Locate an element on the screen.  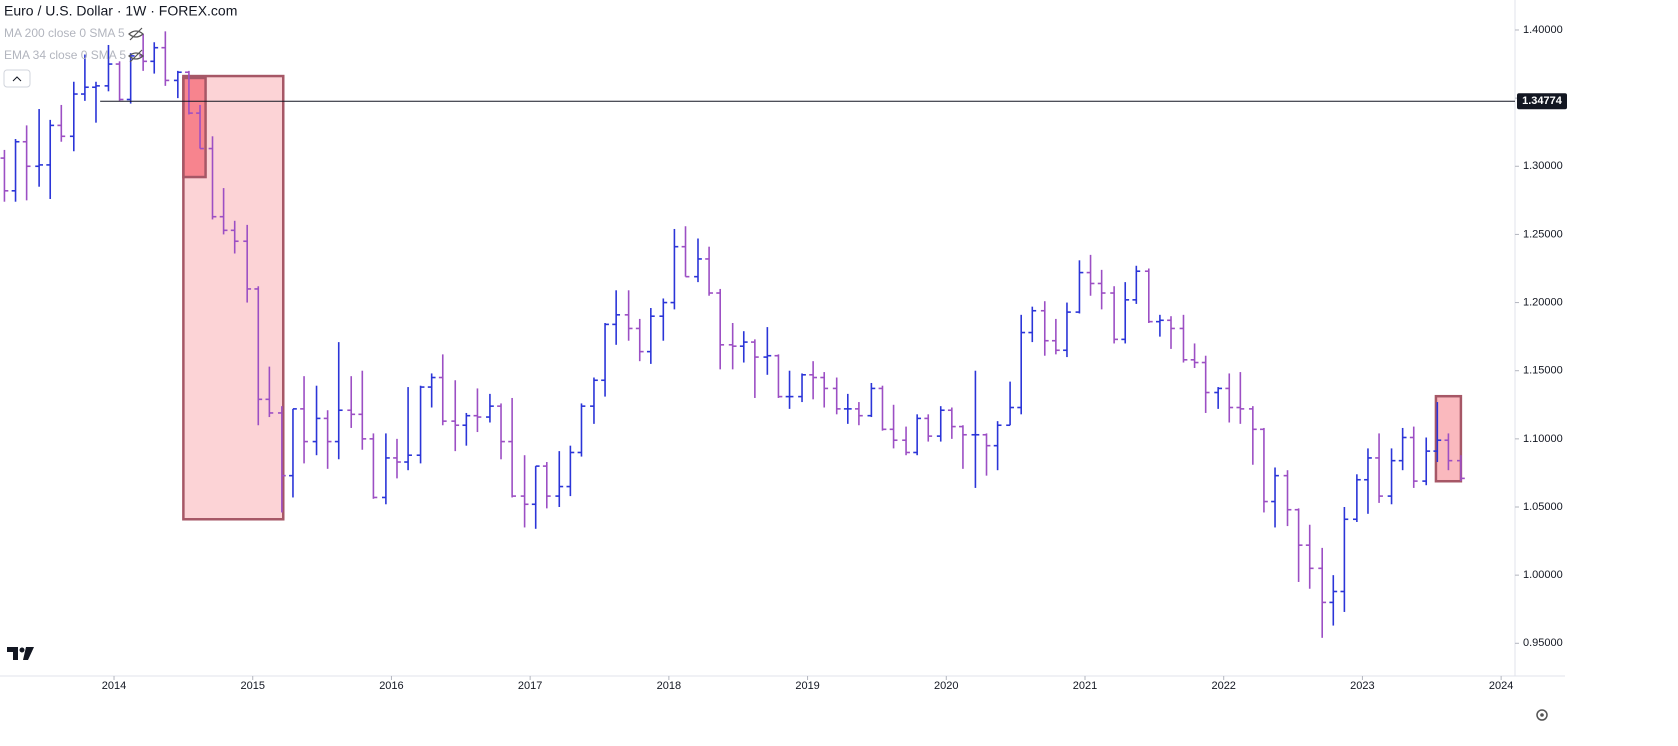
collapse-button is located at coordinates (17, 78).